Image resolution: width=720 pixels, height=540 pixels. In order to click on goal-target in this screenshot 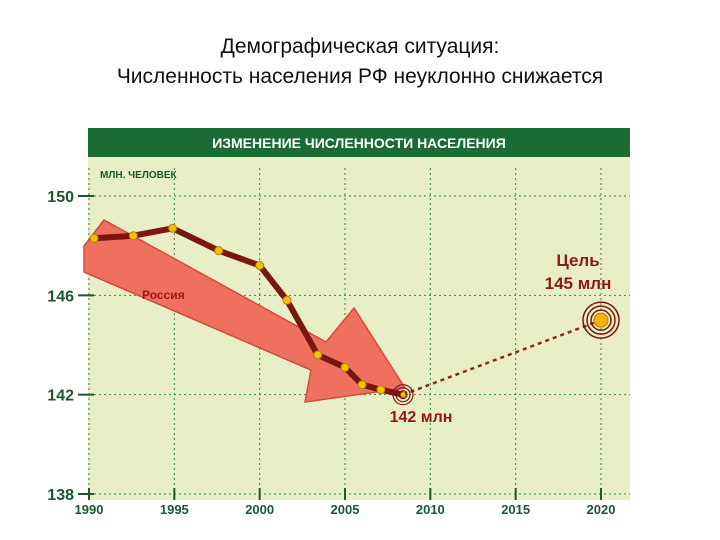, I will do `click(601, 320)`.